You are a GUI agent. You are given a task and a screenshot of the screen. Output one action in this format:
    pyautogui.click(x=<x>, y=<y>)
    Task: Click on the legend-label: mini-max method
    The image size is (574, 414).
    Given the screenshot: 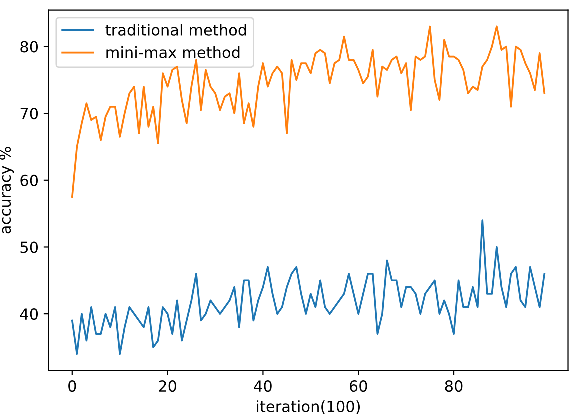 What is the action you would take?
    pyautogui.click(x=173, y=52)
    